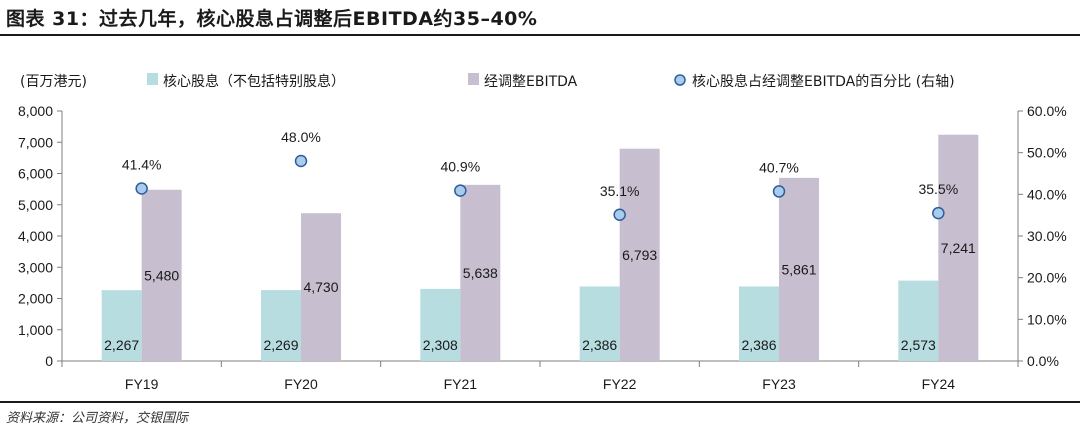  Describe the element at coordinates (142, 165) in the screenshot. I see `point-label-dividend-ratio: 41.4%` at that location.